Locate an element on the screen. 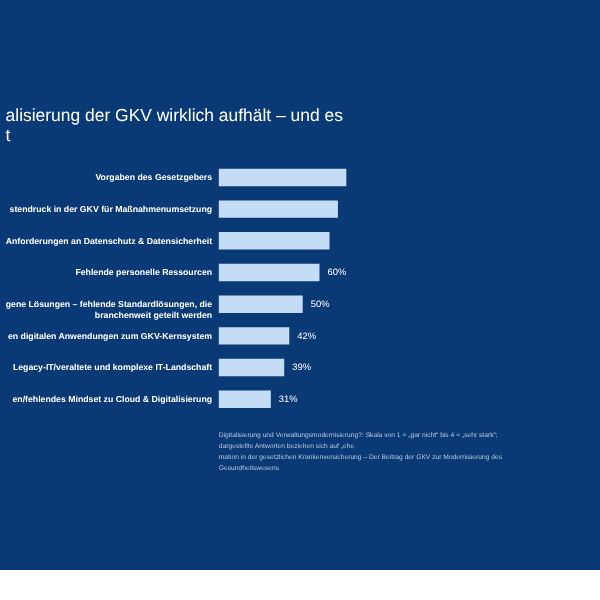 The image size is (600, 600). text: alisierung der GKV wirklich aufhält – und es is located at coordinates (174, 114).